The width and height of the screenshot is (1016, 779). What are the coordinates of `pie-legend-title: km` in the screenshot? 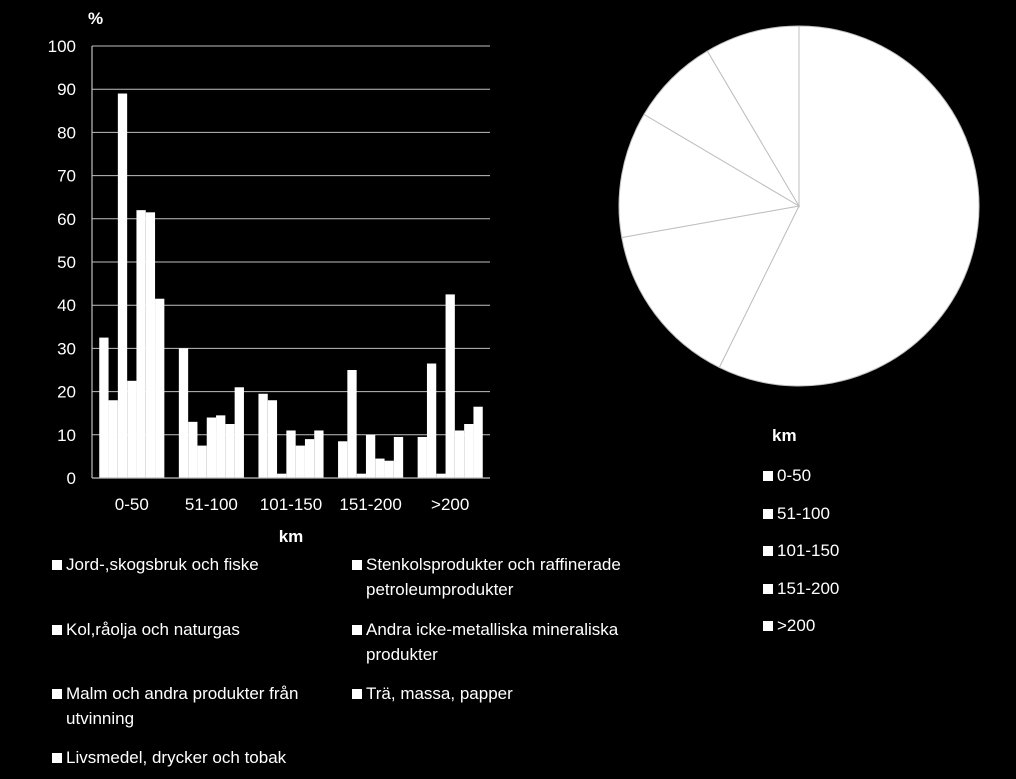 It's located at (784, 435).